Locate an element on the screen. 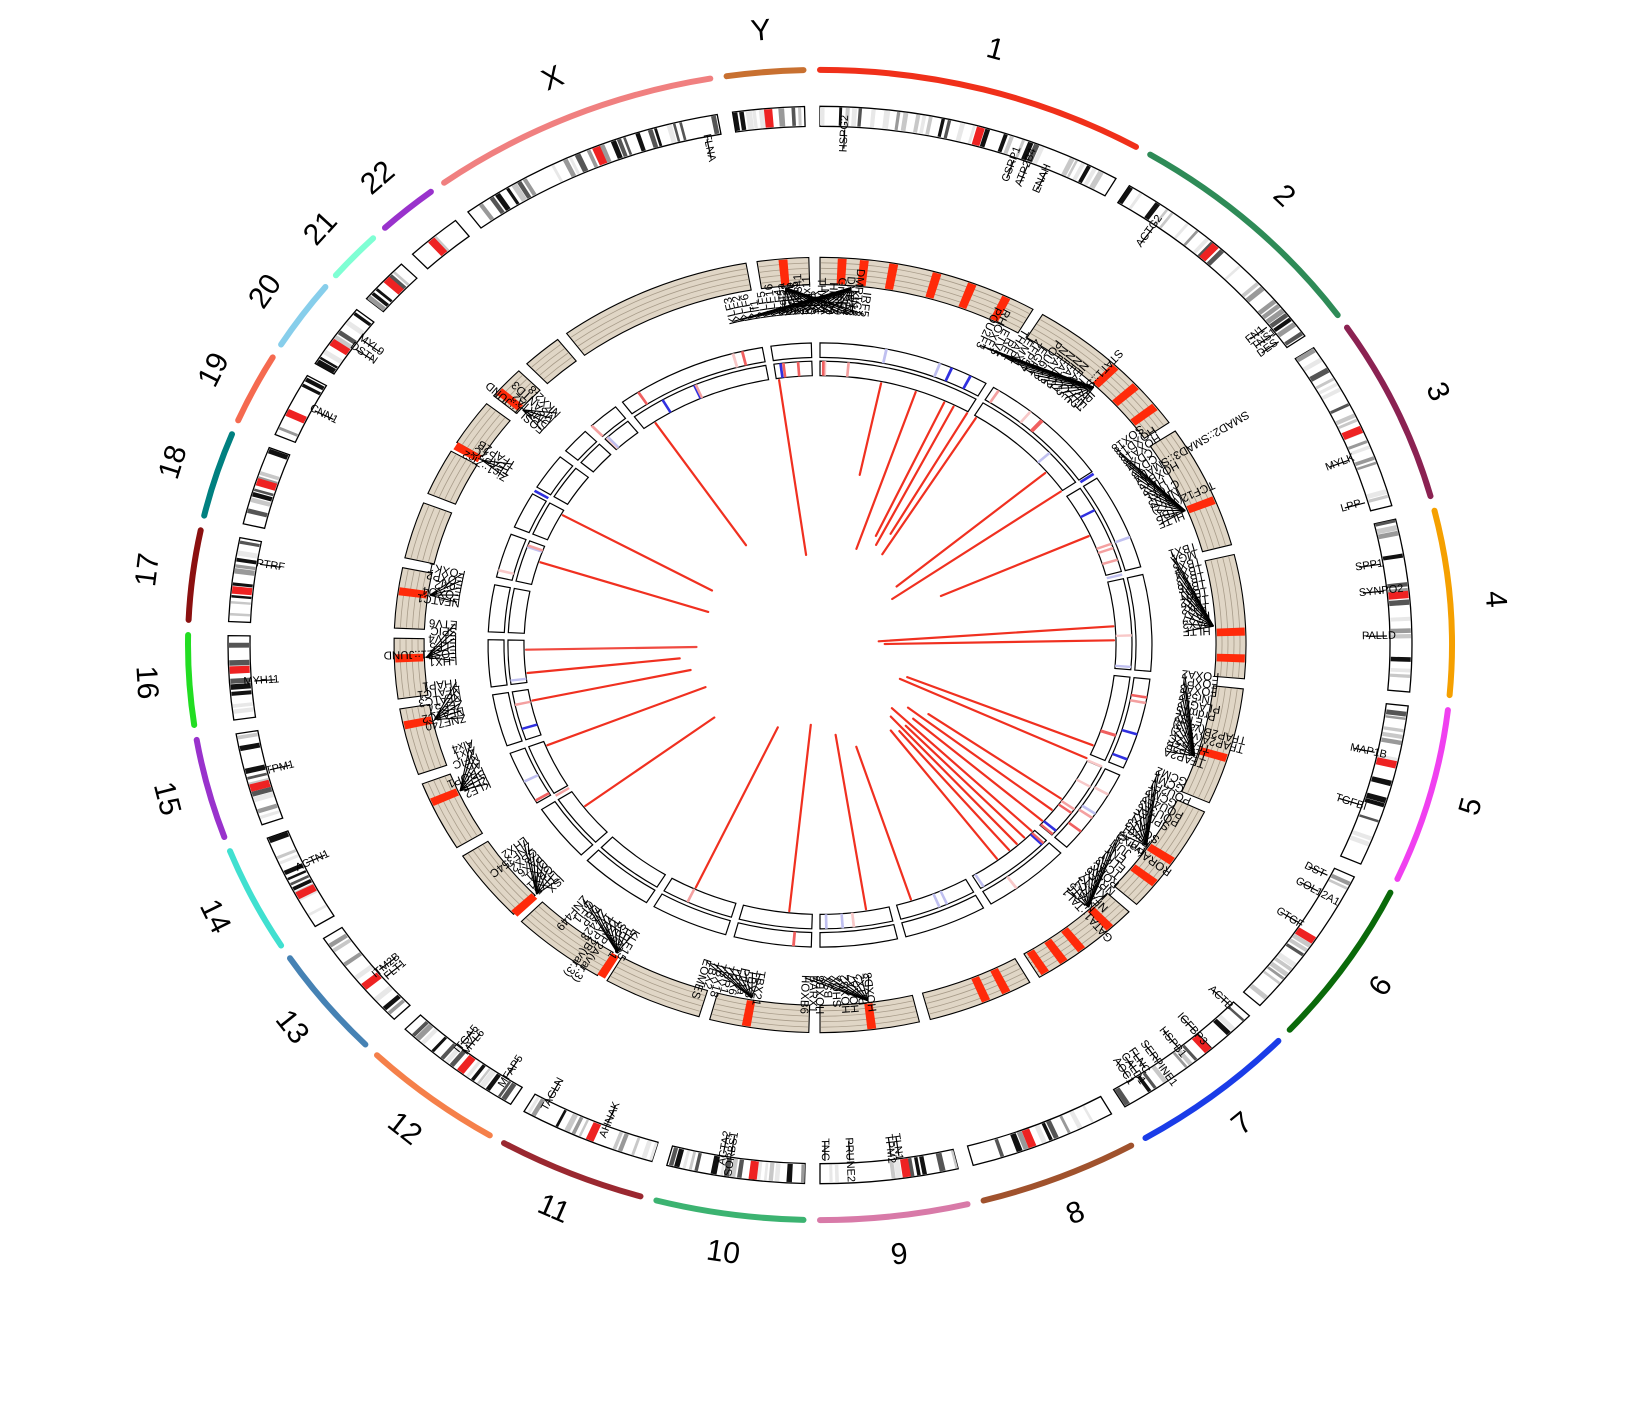  gene-label: SPP1 is located at coordinates (1369, 565).